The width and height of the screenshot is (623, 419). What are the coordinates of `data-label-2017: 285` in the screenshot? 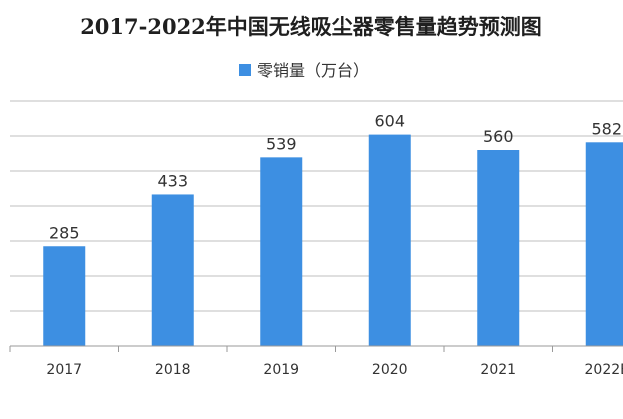 It's located at (64, 232).